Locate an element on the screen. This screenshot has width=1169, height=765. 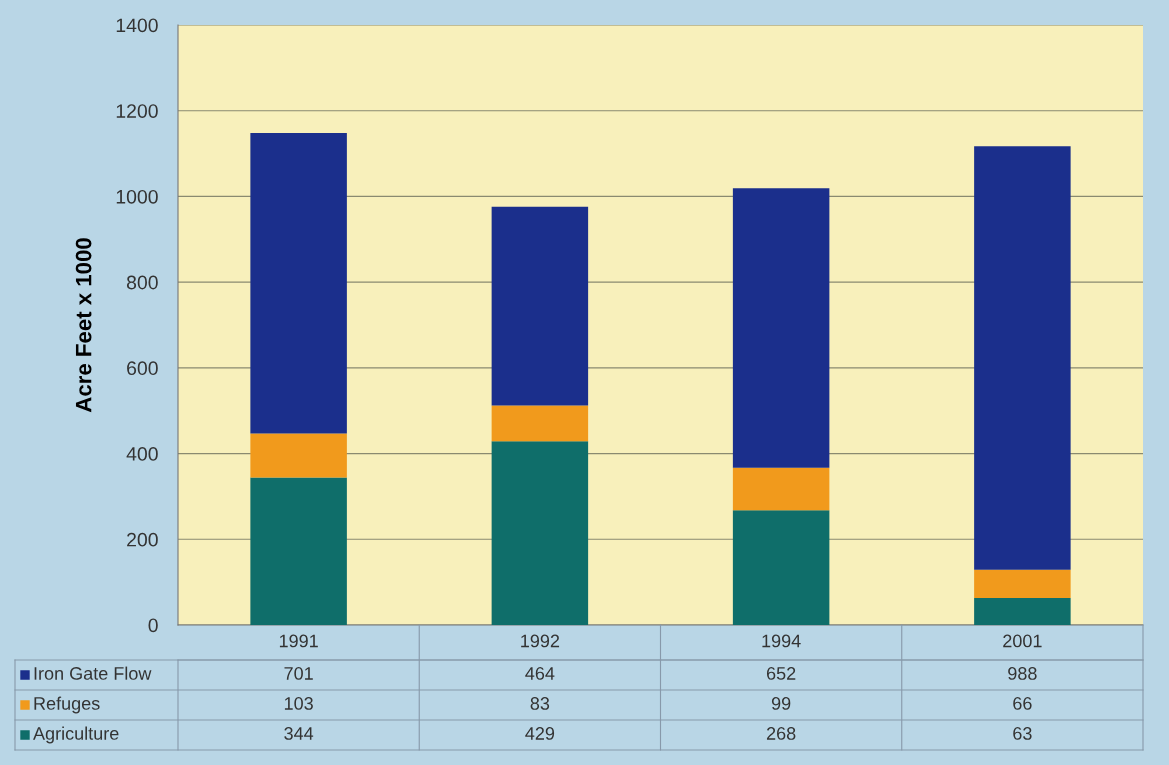
data-label: 103 is located at coordinates (298, 703).